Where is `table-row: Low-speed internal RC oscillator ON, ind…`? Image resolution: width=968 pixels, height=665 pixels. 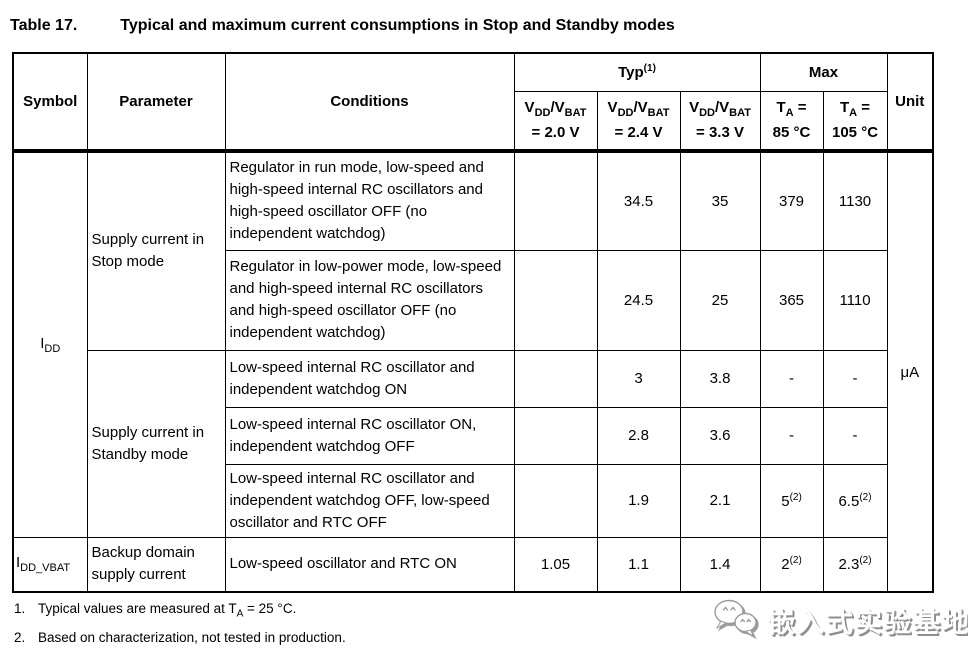 table-row: Low-speed internal RC oscillator ON, ind… is located at coordinates (473, 435).